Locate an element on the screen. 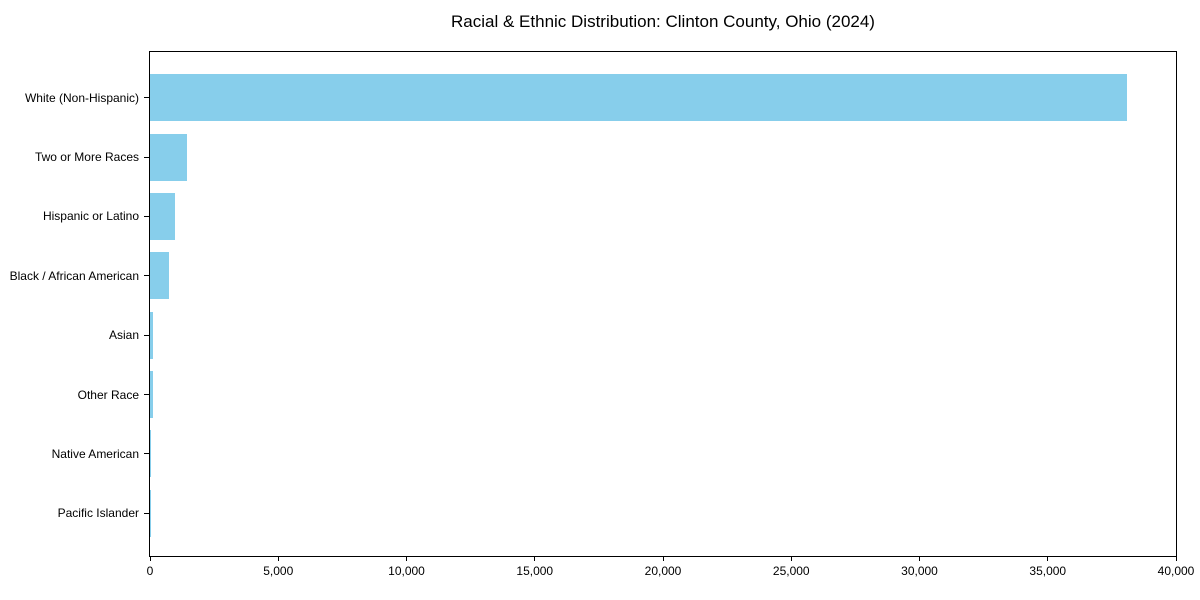 The image size is (1200, 600). x-tick-label: 15,000 is located at coordinates (535, 571).